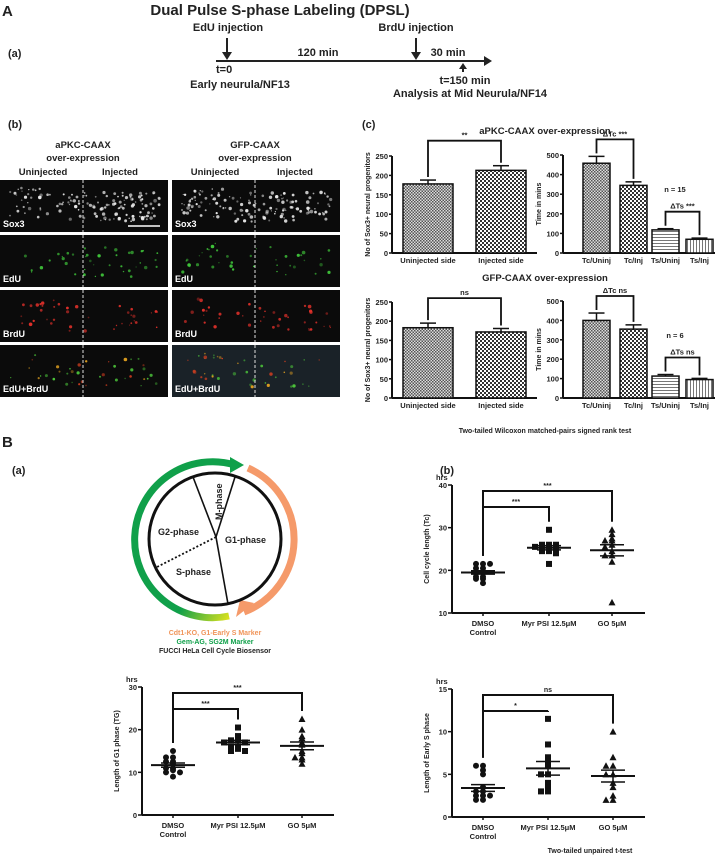 The width and height of the screenshot is (726, 856). What do you see at coordinates (386, 253) in the screenshot?
I see `y-tick-label: 0` at bounding box center [386, 253].